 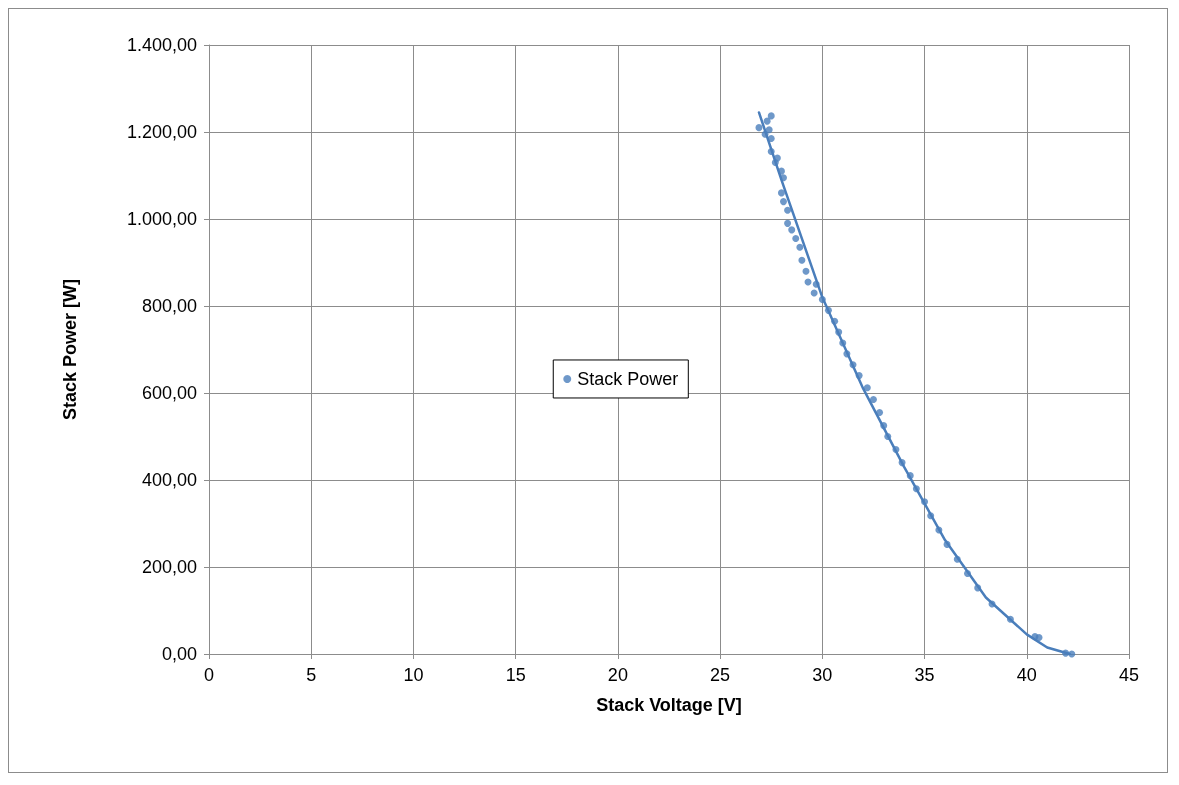 I want to click on x-tick-label: 5, so click(x=311, y=675).